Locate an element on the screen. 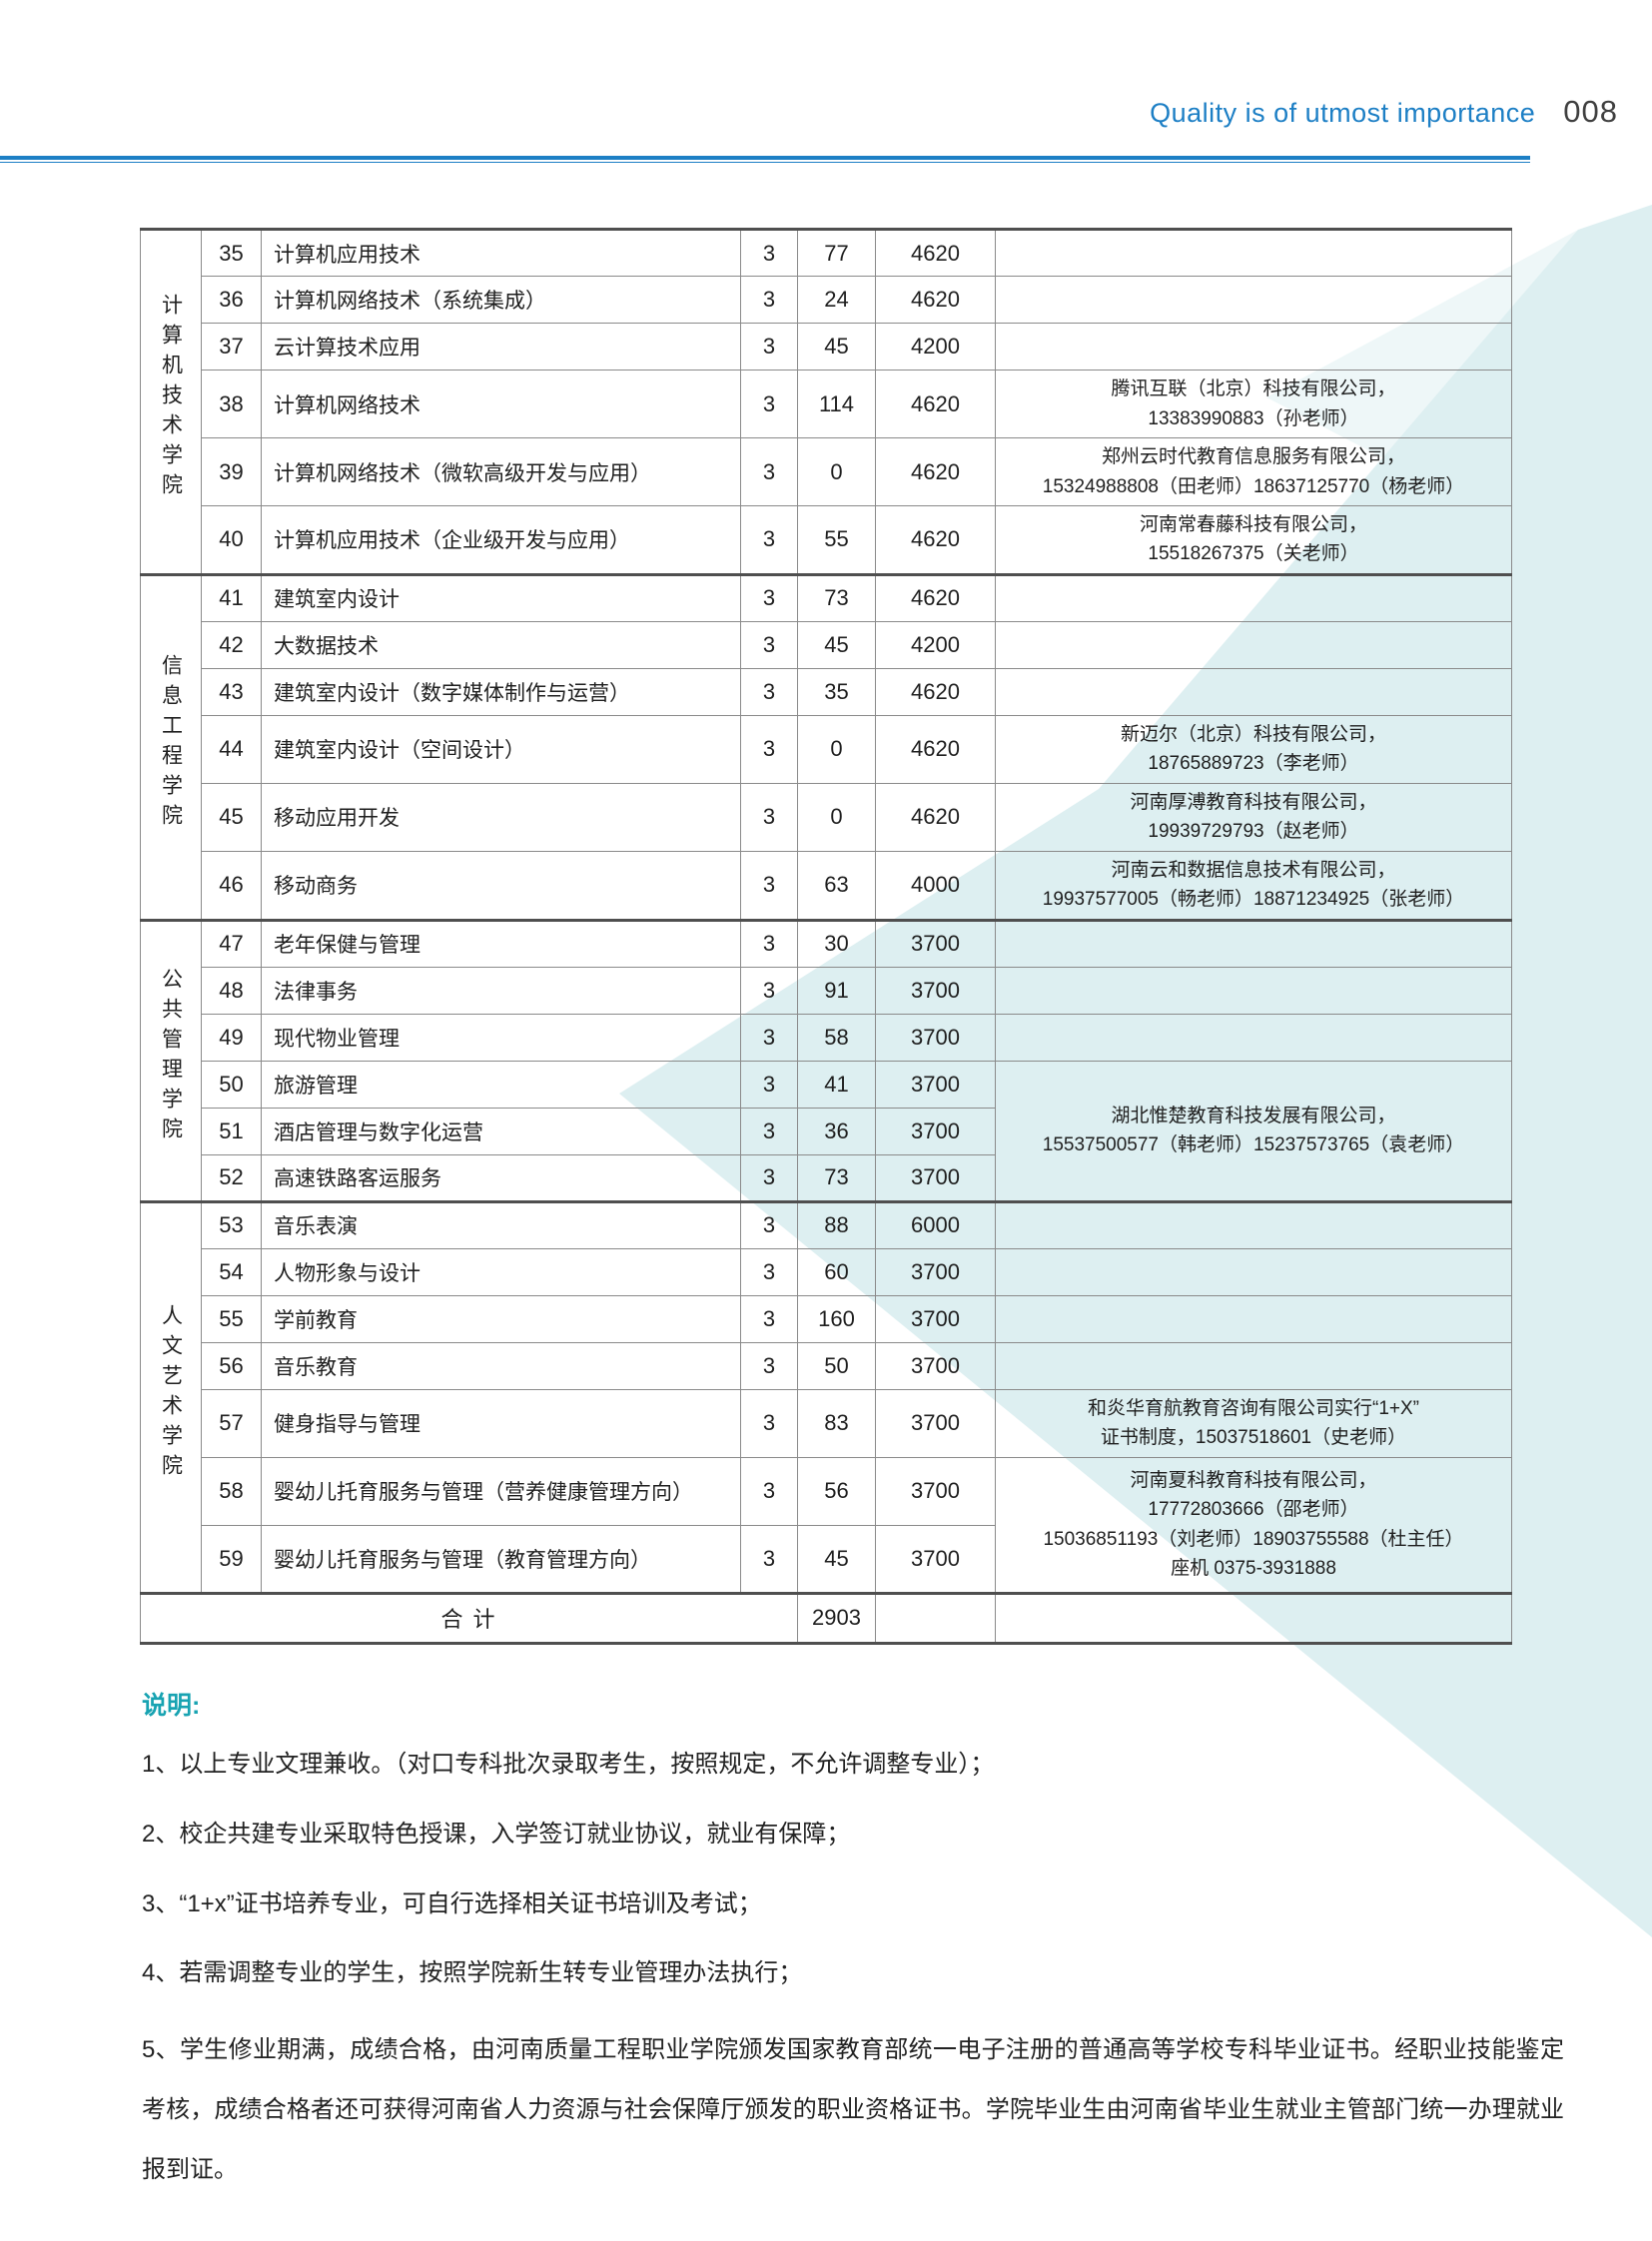  college-name-cell: 人文艺术学院 is located at coordinates (171, 1396).